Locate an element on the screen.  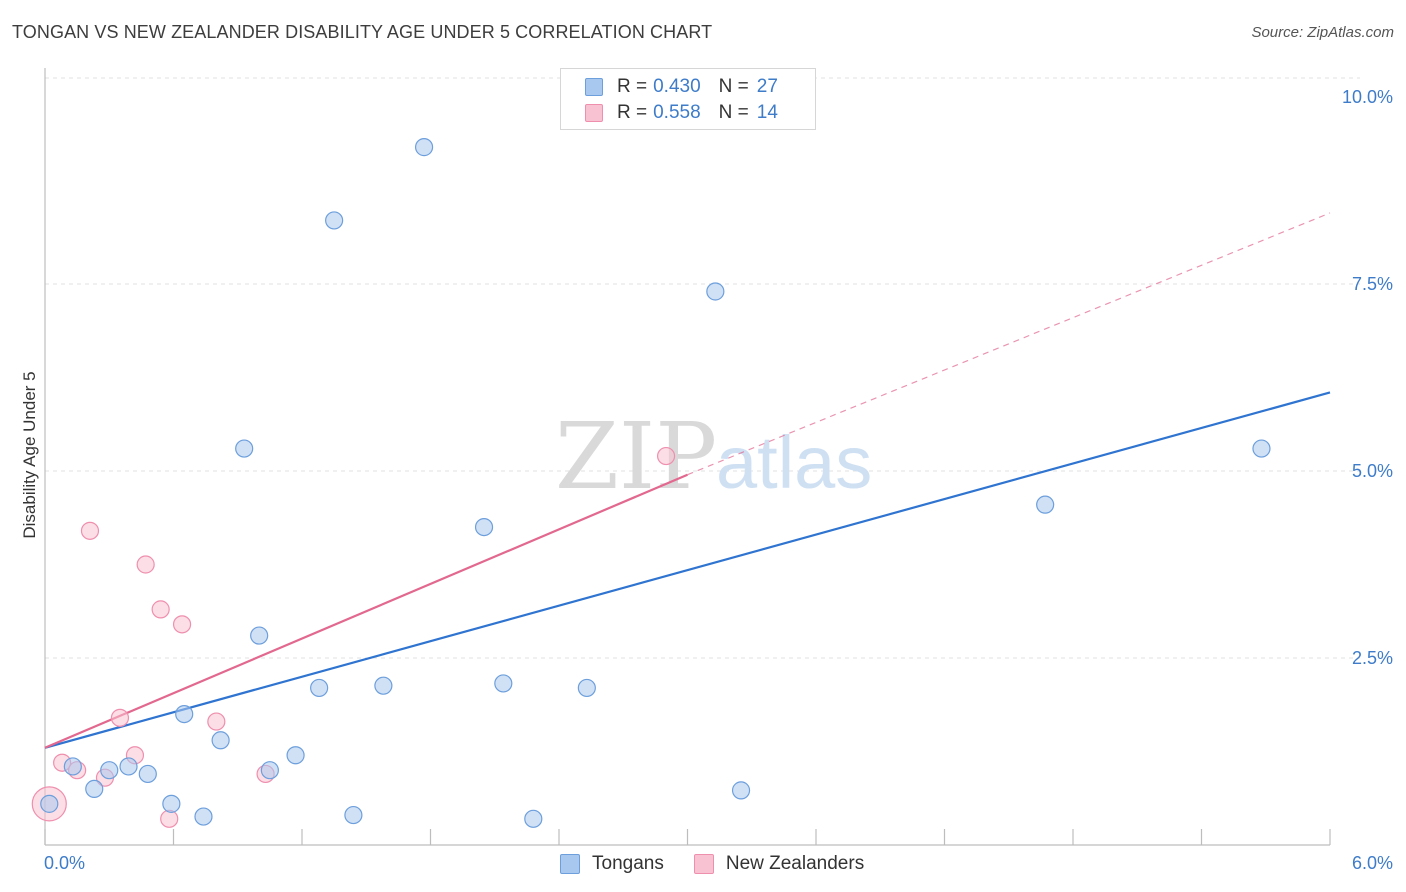
legend-row-new-zealanders: R = 0.558 N = 14 is located at coordinates (681, 113).